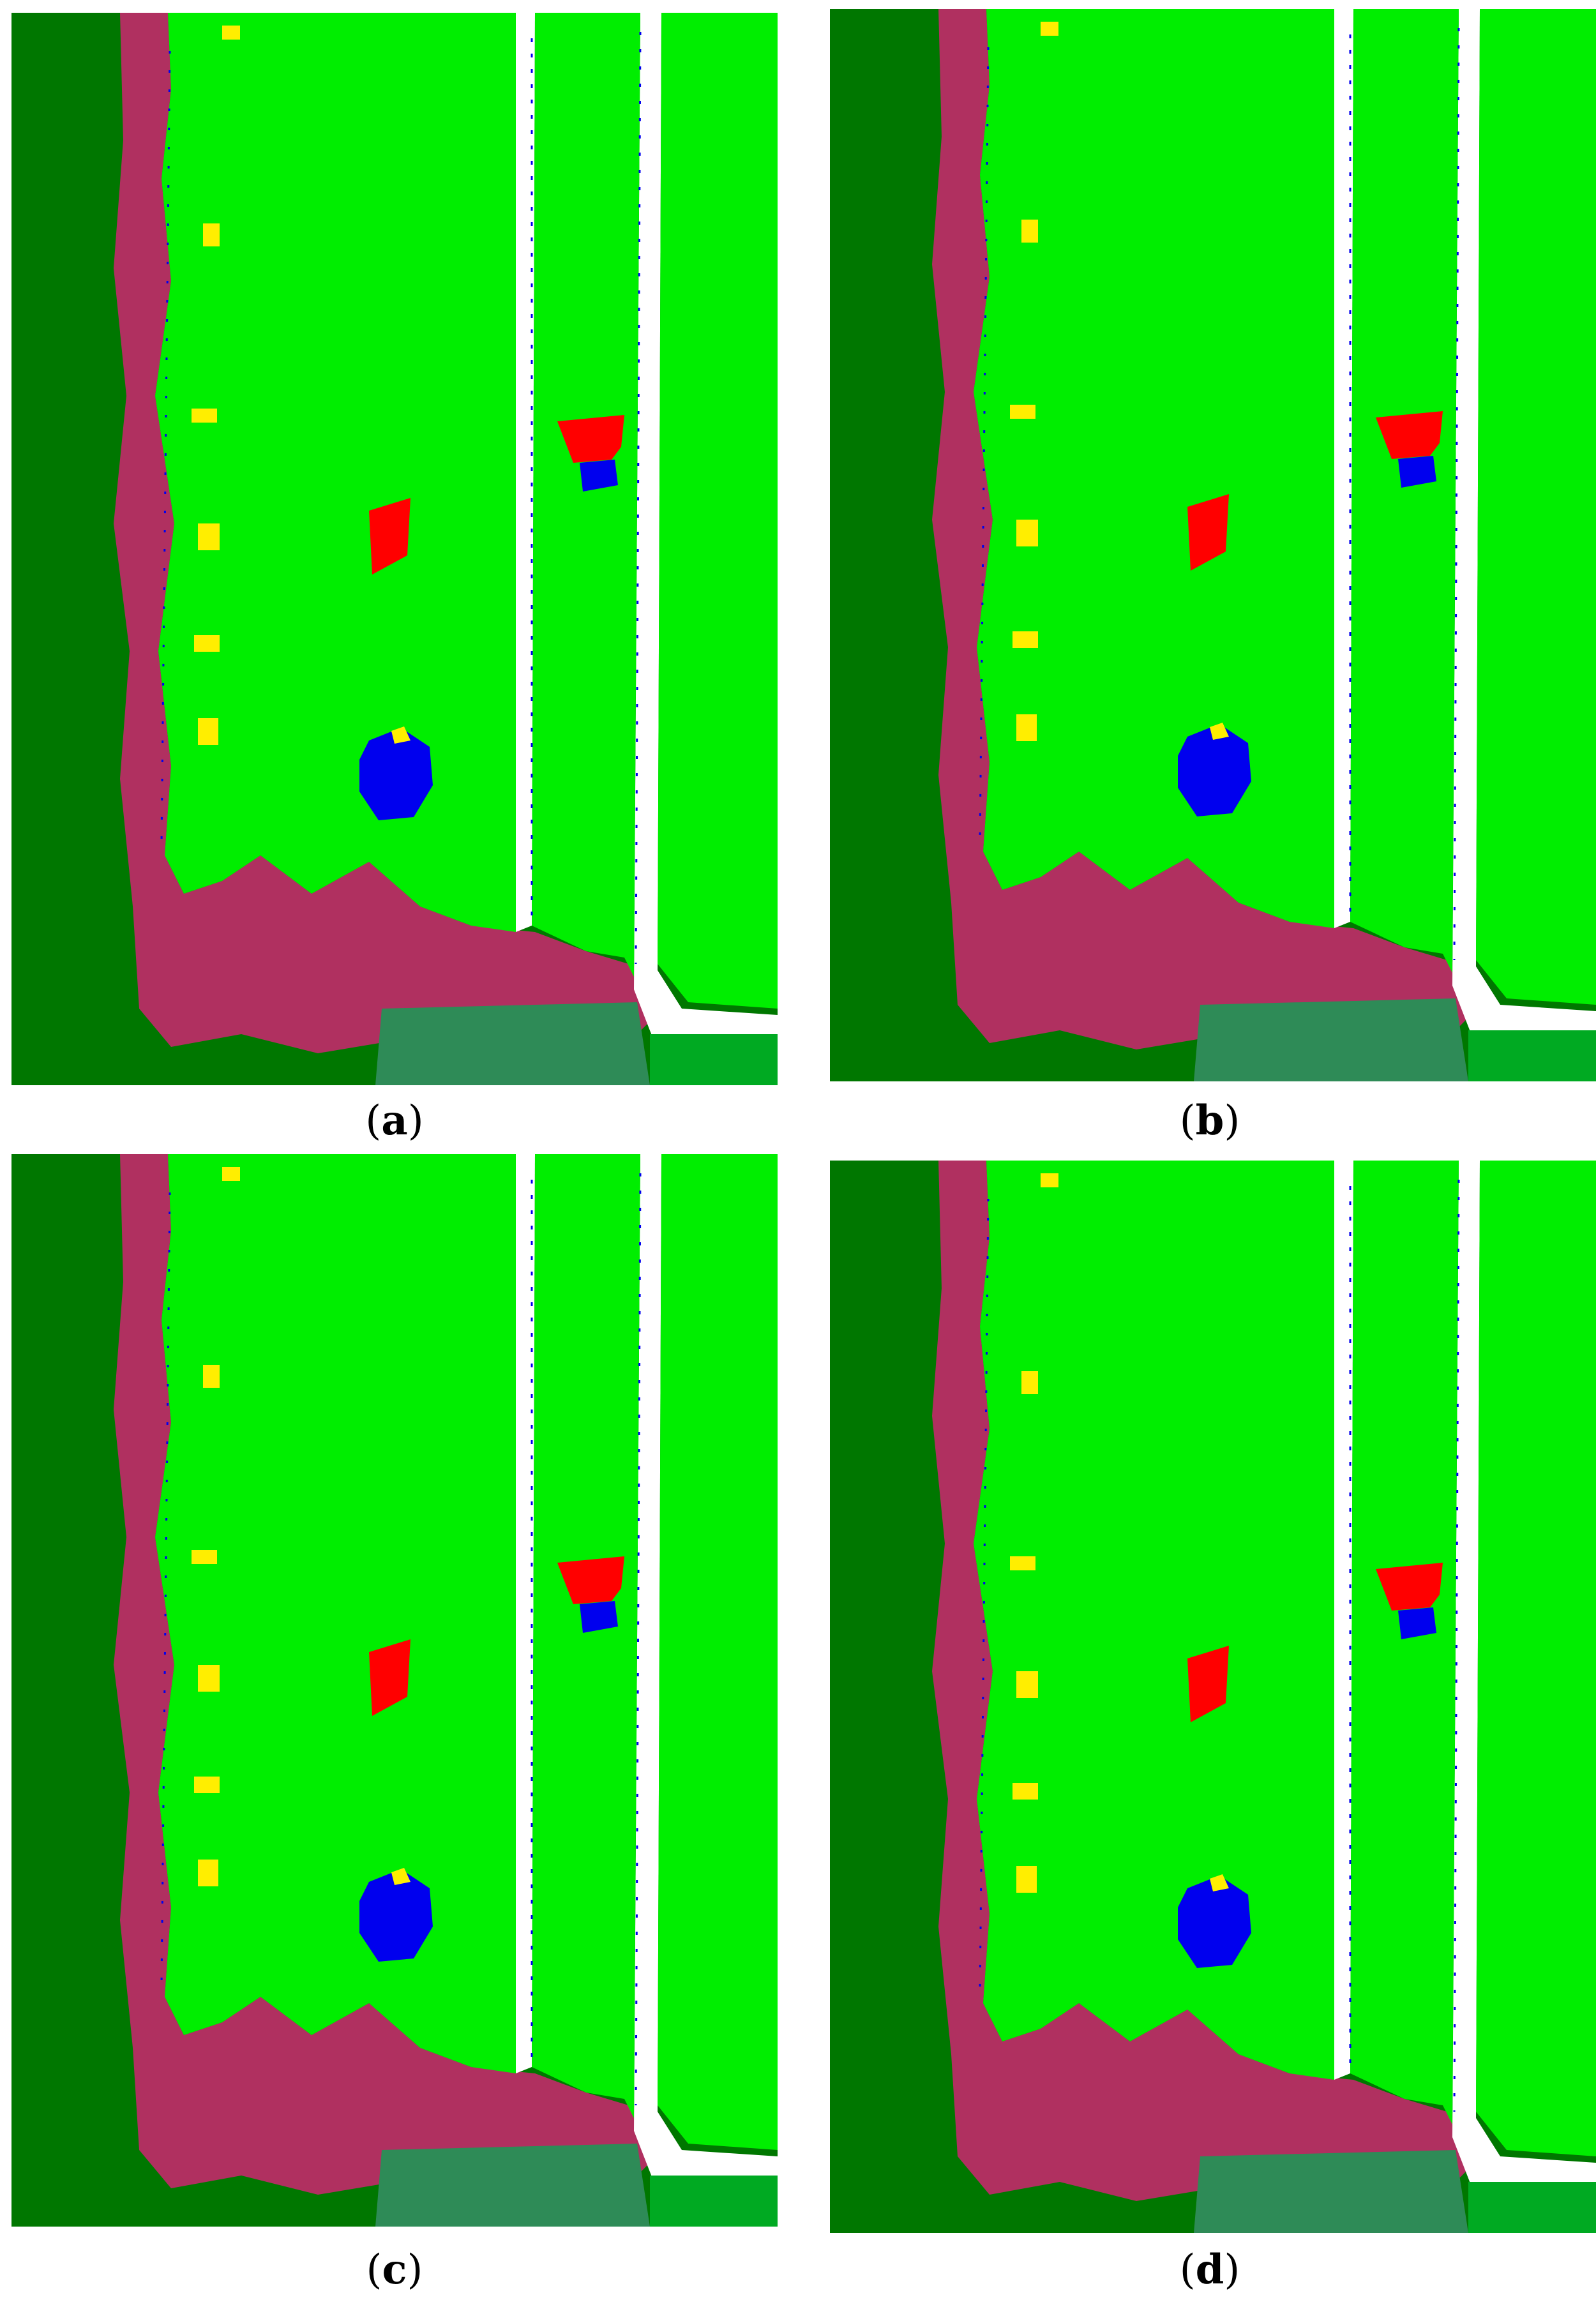 This screenshot has height=2300, width=1596. What do you see at coordinates (1209, 1121) in the screenshot?
I see `caption-b: (b)` at bounding box center [1209, 1121].